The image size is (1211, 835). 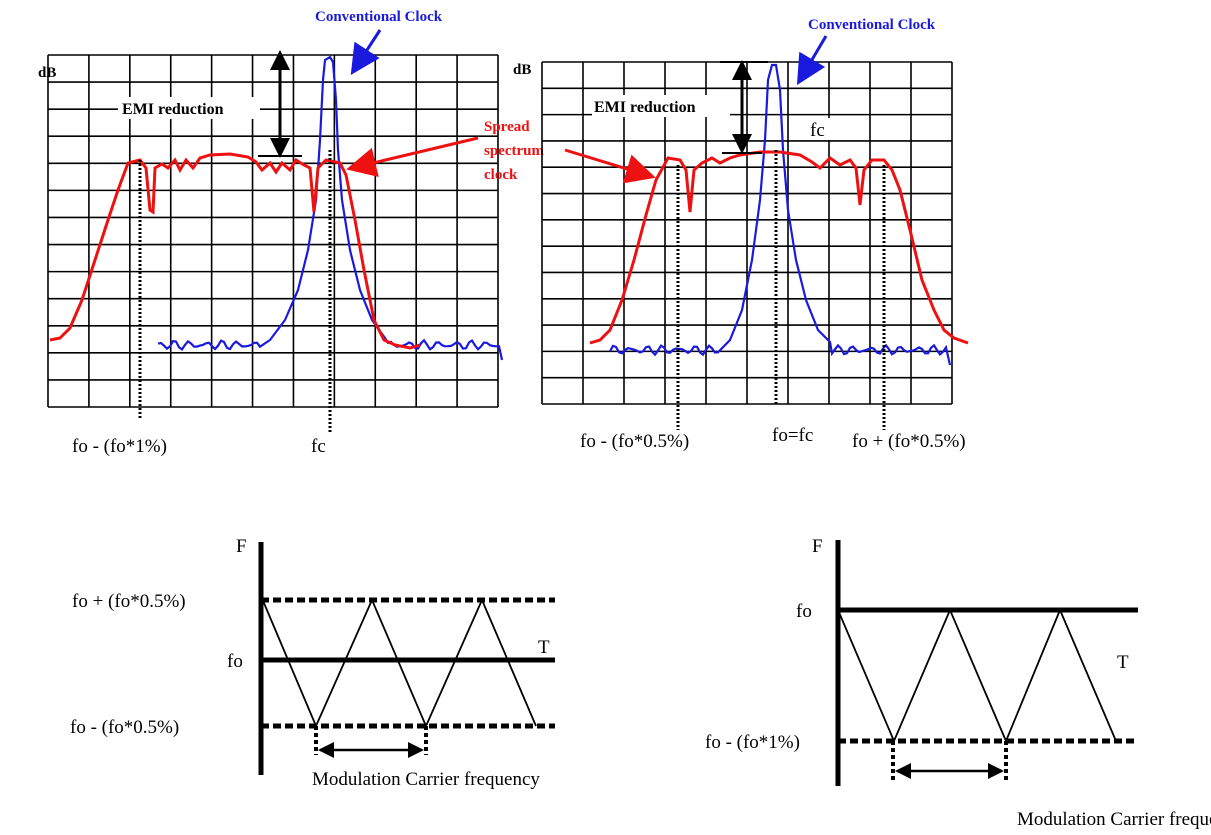 What do you see at coordinates (280, 148) in the screenshot?
I see `emi-arrow-left-head-bottom` at bounding box center [280, 148].